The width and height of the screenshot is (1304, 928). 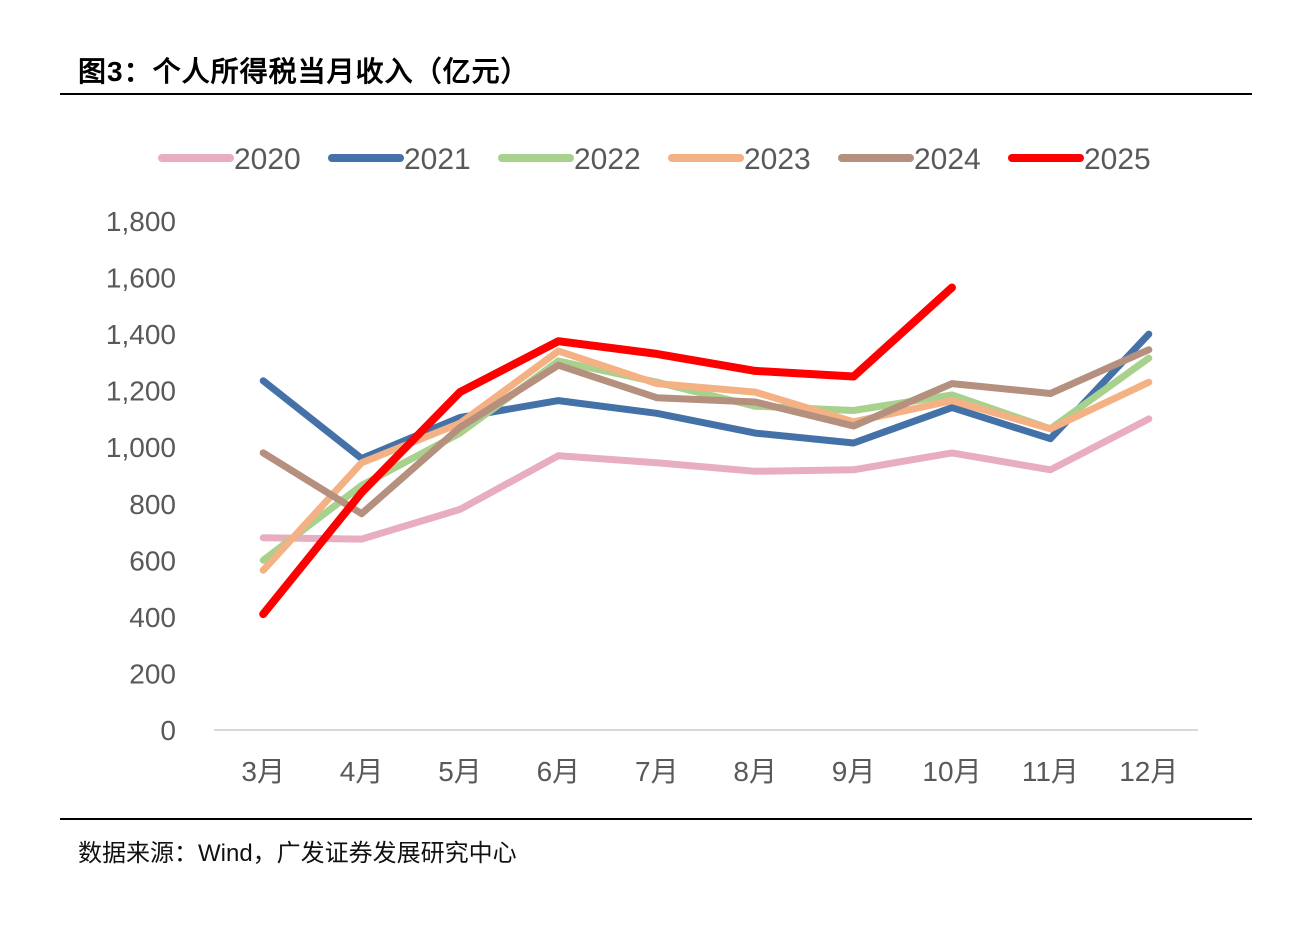 I want to click on legend-label: 2022, so click(x=607, y=159).